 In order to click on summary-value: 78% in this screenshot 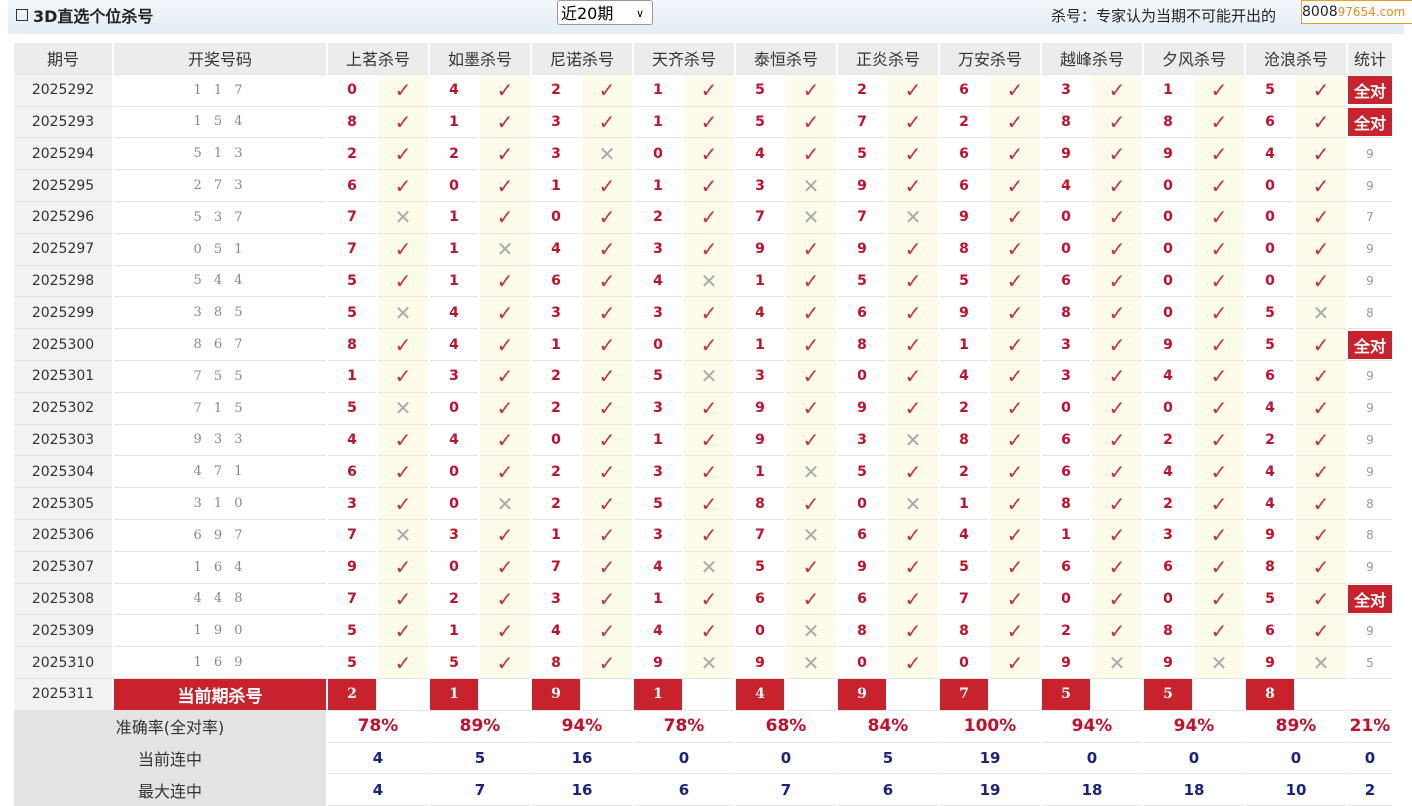, I will do `click(684, 727)`.